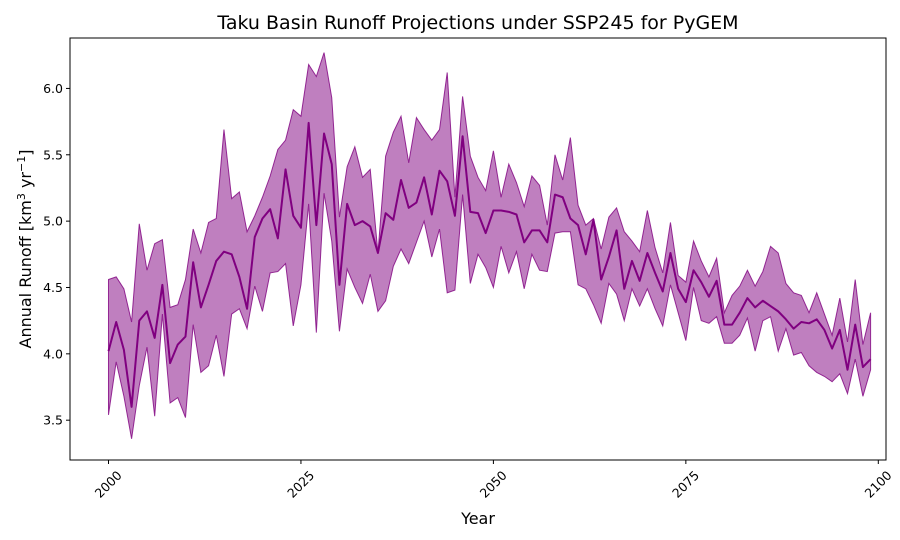  Describe the element at coordinates (56, 254) in the screenshot. I see `y-axis-ticks: 3.5 4.0 4.5 5.0 5.5 6.0` at that location.